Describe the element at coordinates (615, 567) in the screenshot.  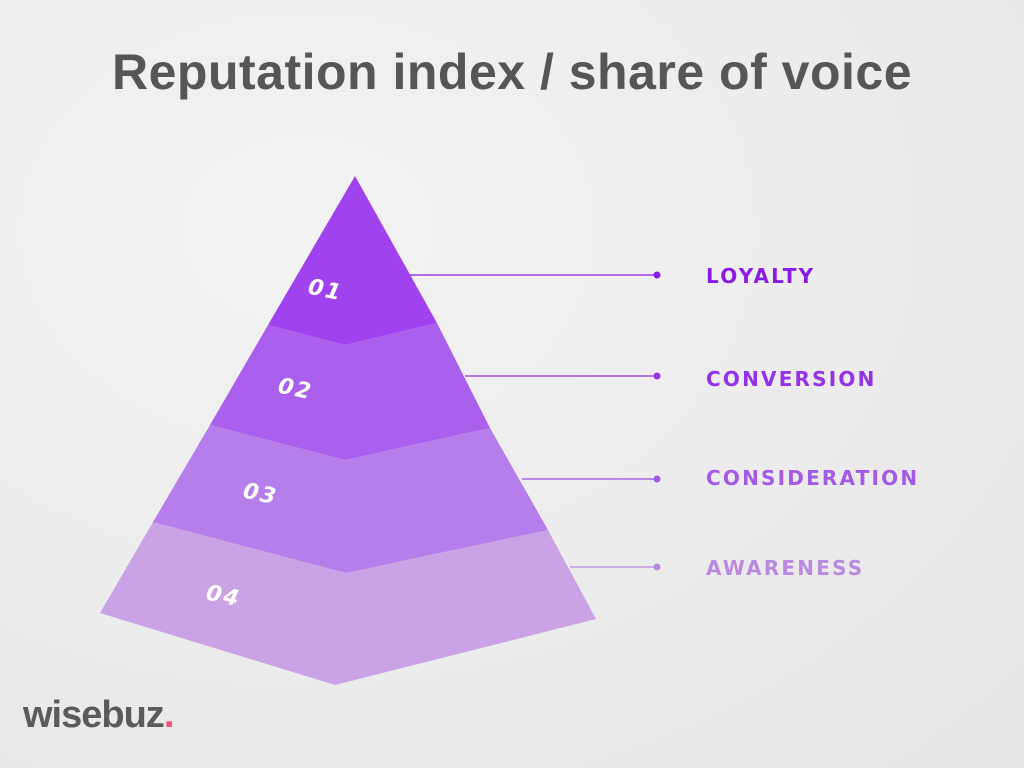
I see `connector-awareness` at that location.